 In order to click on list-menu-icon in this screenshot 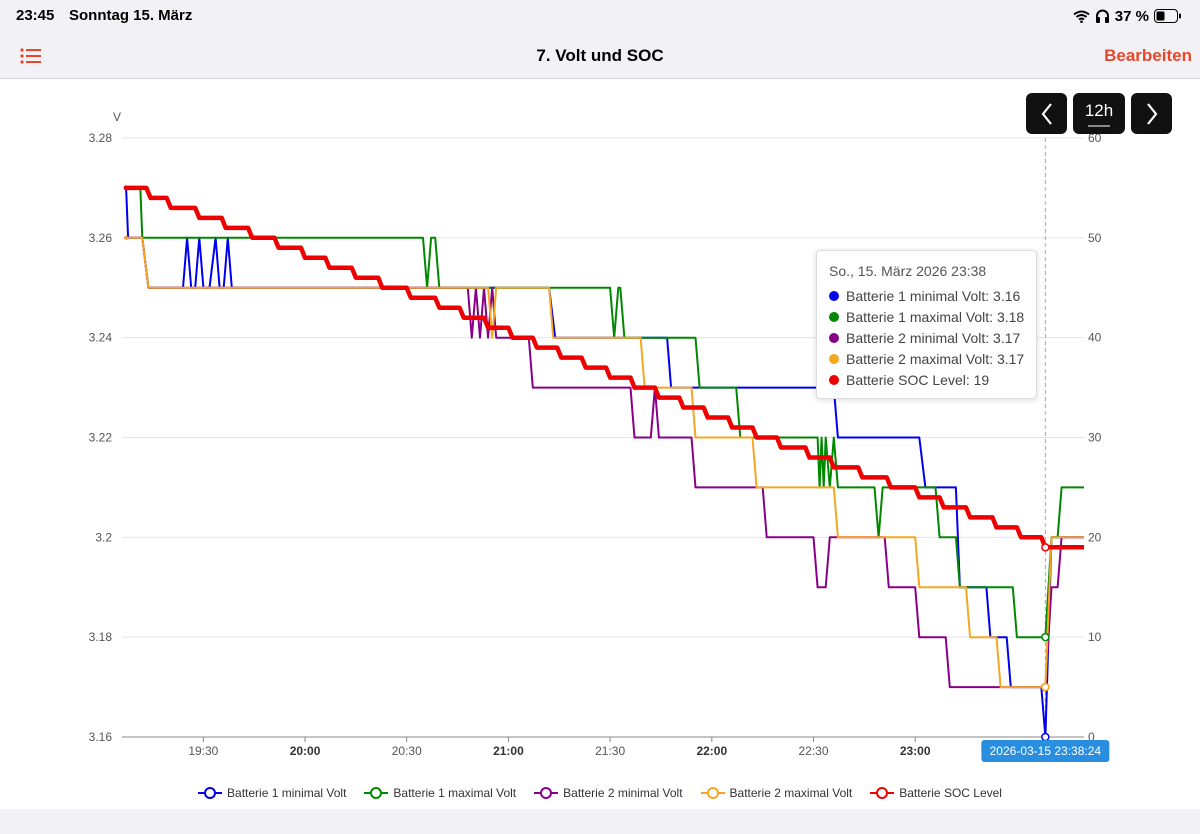, I will do `click(31, 56)`.